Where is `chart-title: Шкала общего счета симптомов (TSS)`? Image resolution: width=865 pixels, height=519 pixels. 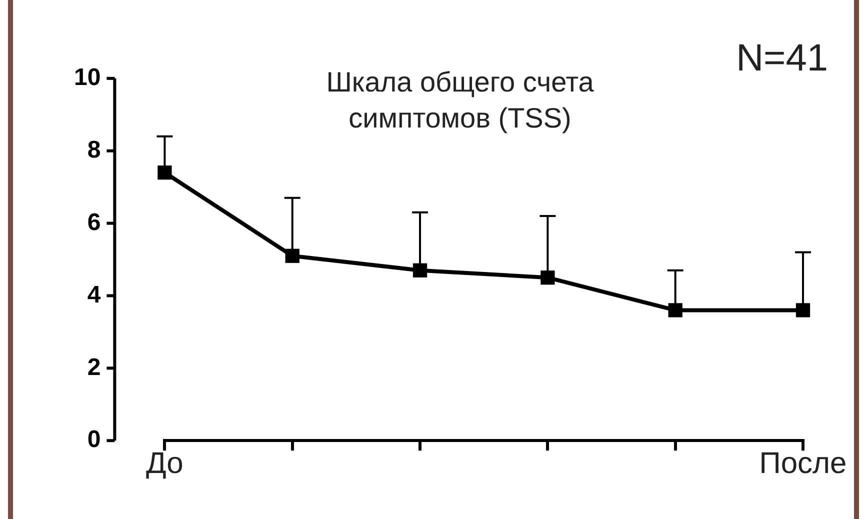 chart-title: Шкала общего счета симптомов (TSS) is located at coordinates (460, 100).